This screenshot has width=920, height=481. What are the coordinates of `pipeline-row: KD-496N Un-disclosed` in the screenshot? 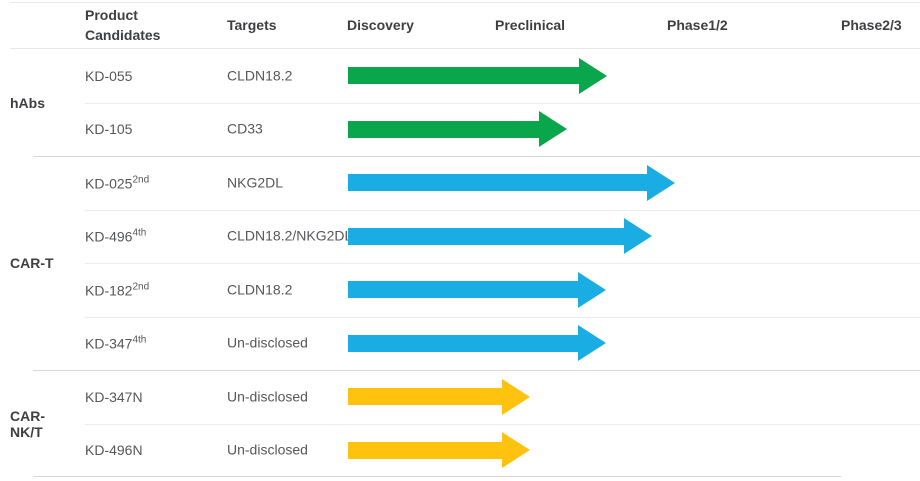 It's located at (460, 450).